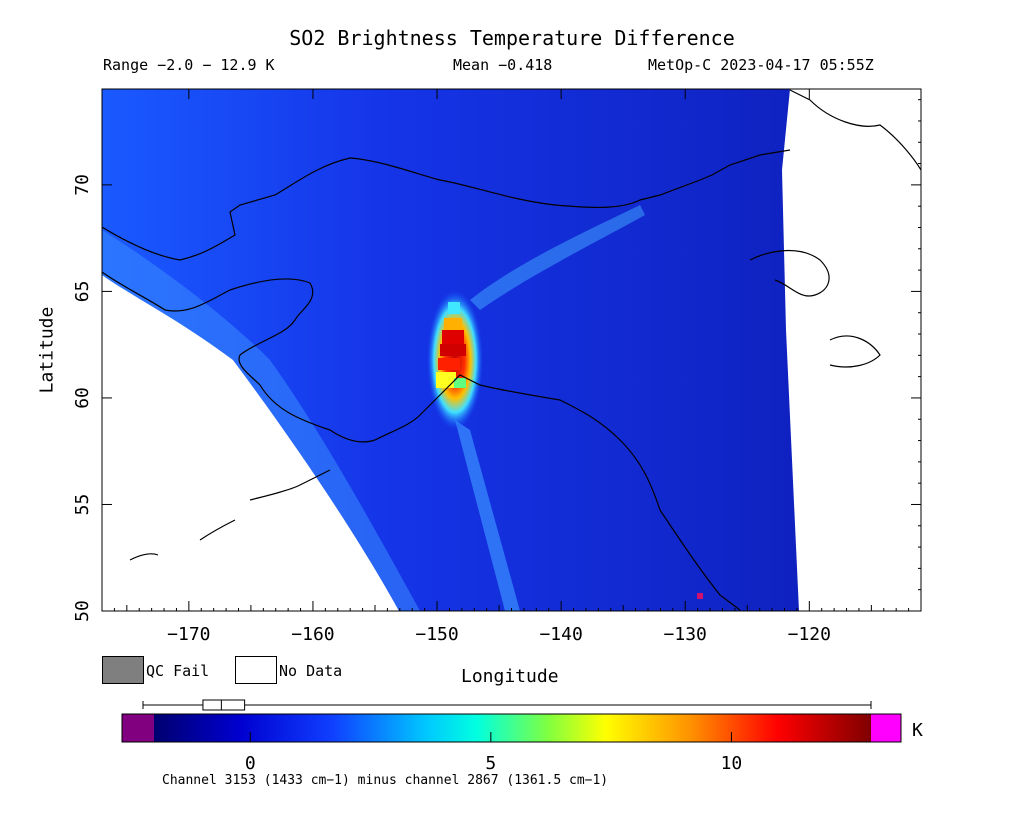 The height and width of the screenshot is (813, 1024). Describe the element at coordinates (82, 398) in the screenshot. I see `y-tick-label: 60` at that location.